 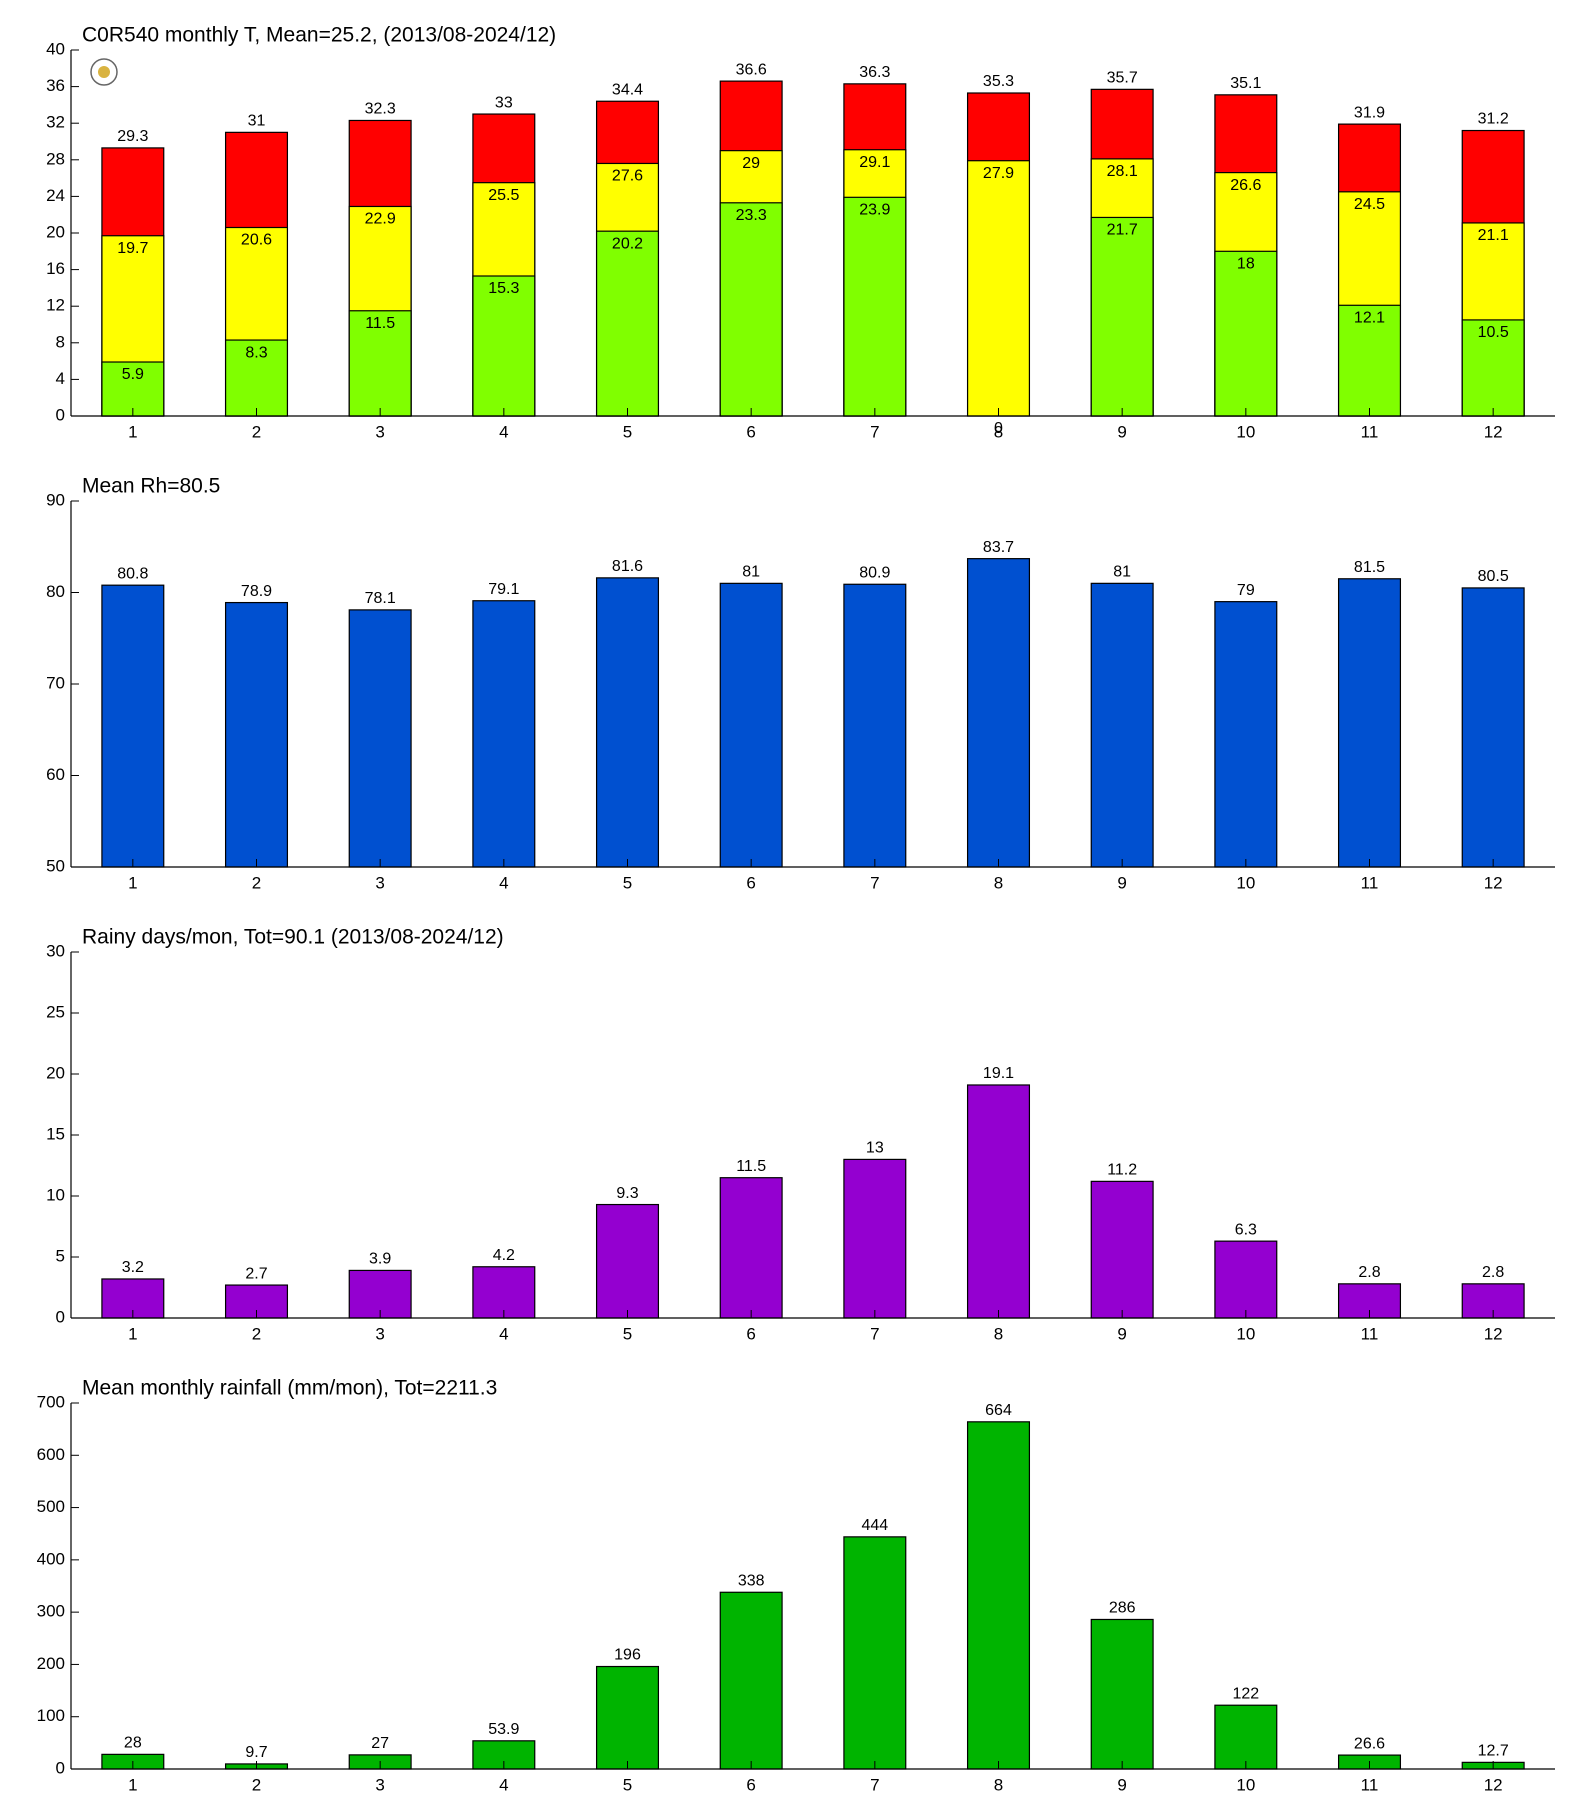 What do you see at coordinates (380, 1259) in the screenshot?
I see `value-label: 3.9` at bounding box center [380, 1259].